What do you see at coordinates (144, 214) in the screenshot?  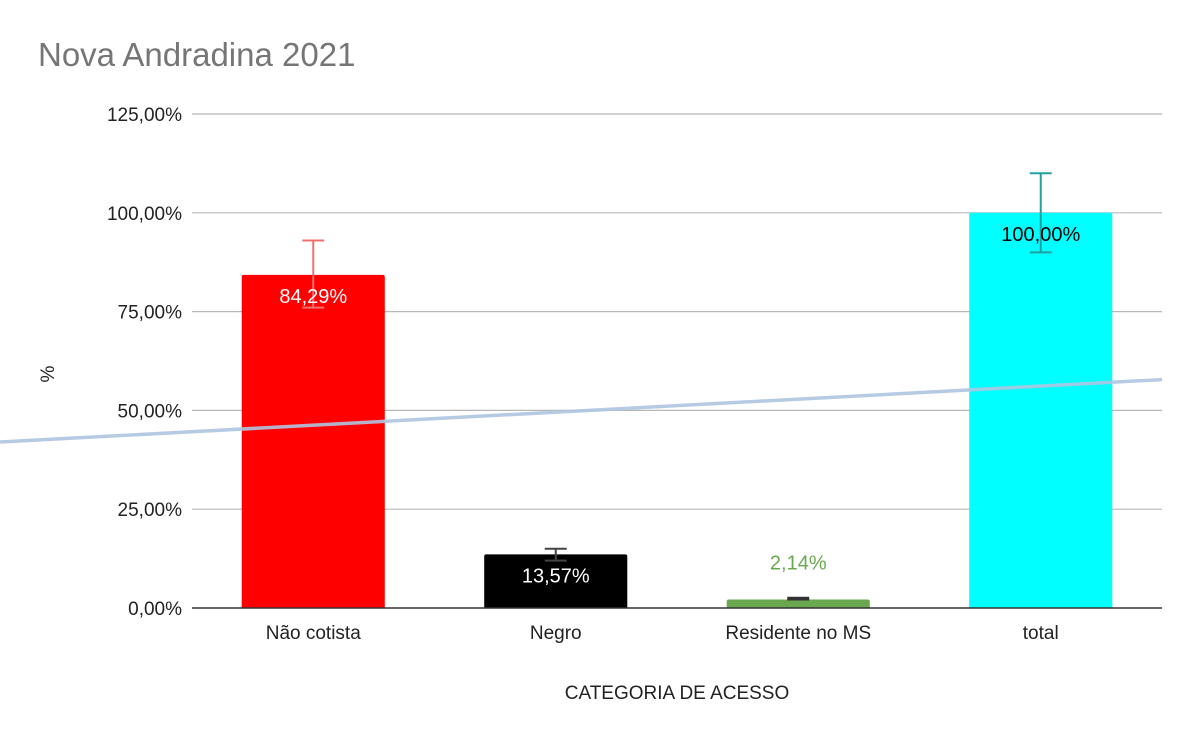 I see `y-tick-label: 100,00%` at bounding box center [144, 214].